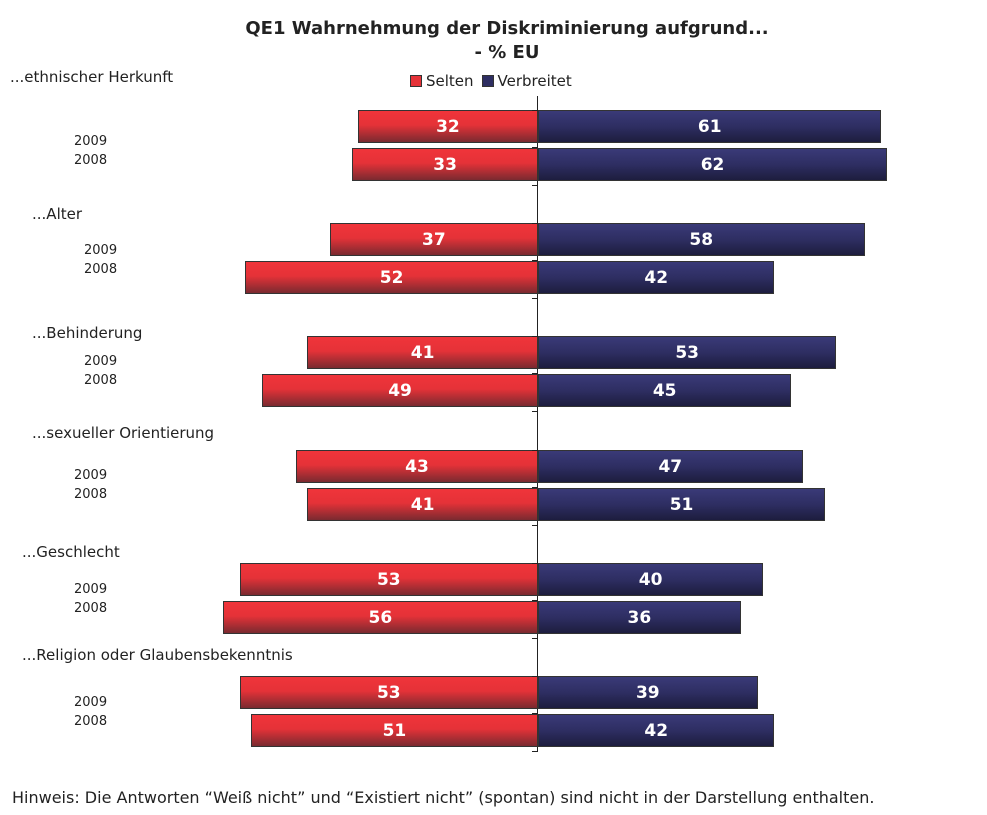  I want to click on legend-swatch-selten, so click(416, 81).